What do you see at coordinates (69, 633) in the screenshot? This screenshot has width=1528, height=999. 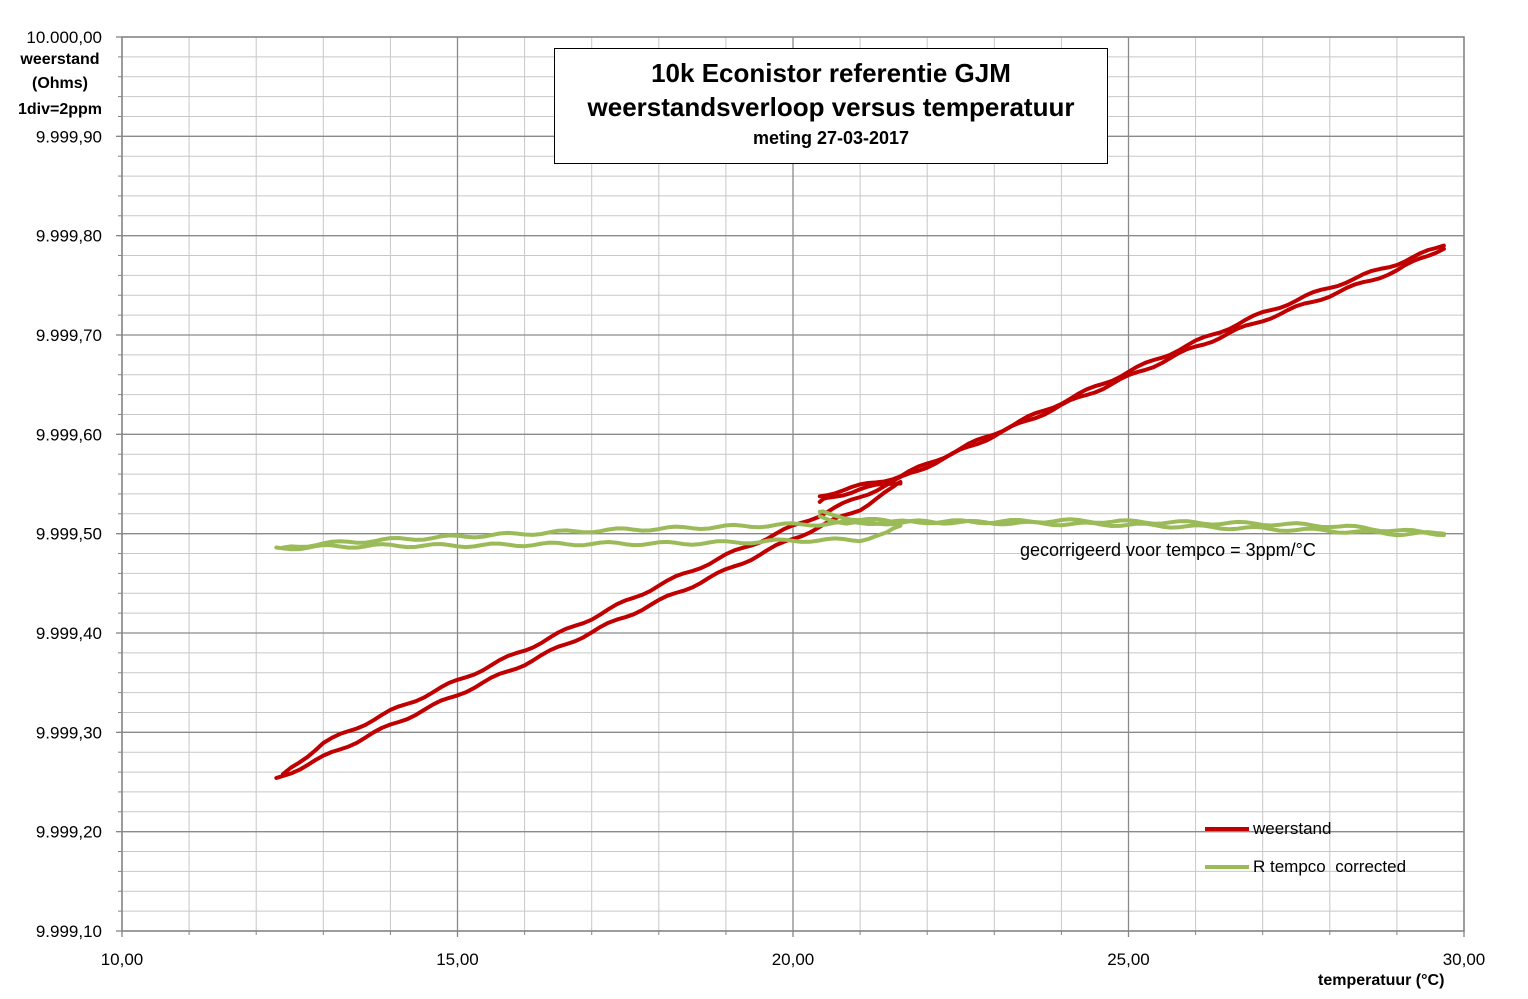 I see `y-tick-label: 9.999,40` at bounding box center [69, 633].